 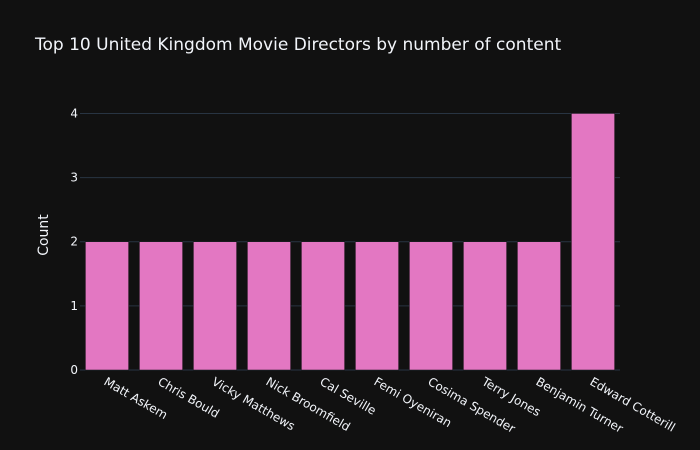 What do you see at coordinates (44, 235) in the screenshot?
I see `y-axis-label: Count` at bounding box center [44, 235].